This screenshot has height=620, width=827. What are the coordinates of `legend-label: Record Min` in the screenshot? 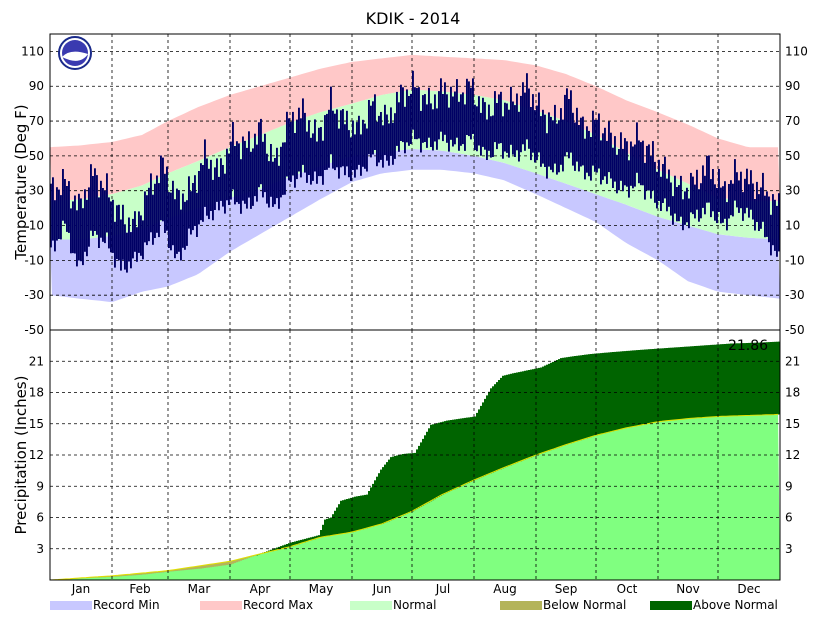 It's located at (126, 605).